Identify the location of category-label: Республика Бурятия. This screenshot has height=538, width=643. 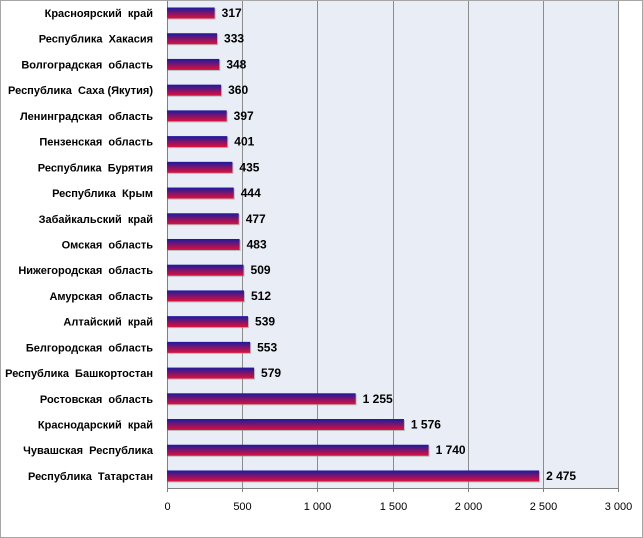
(95, 168).